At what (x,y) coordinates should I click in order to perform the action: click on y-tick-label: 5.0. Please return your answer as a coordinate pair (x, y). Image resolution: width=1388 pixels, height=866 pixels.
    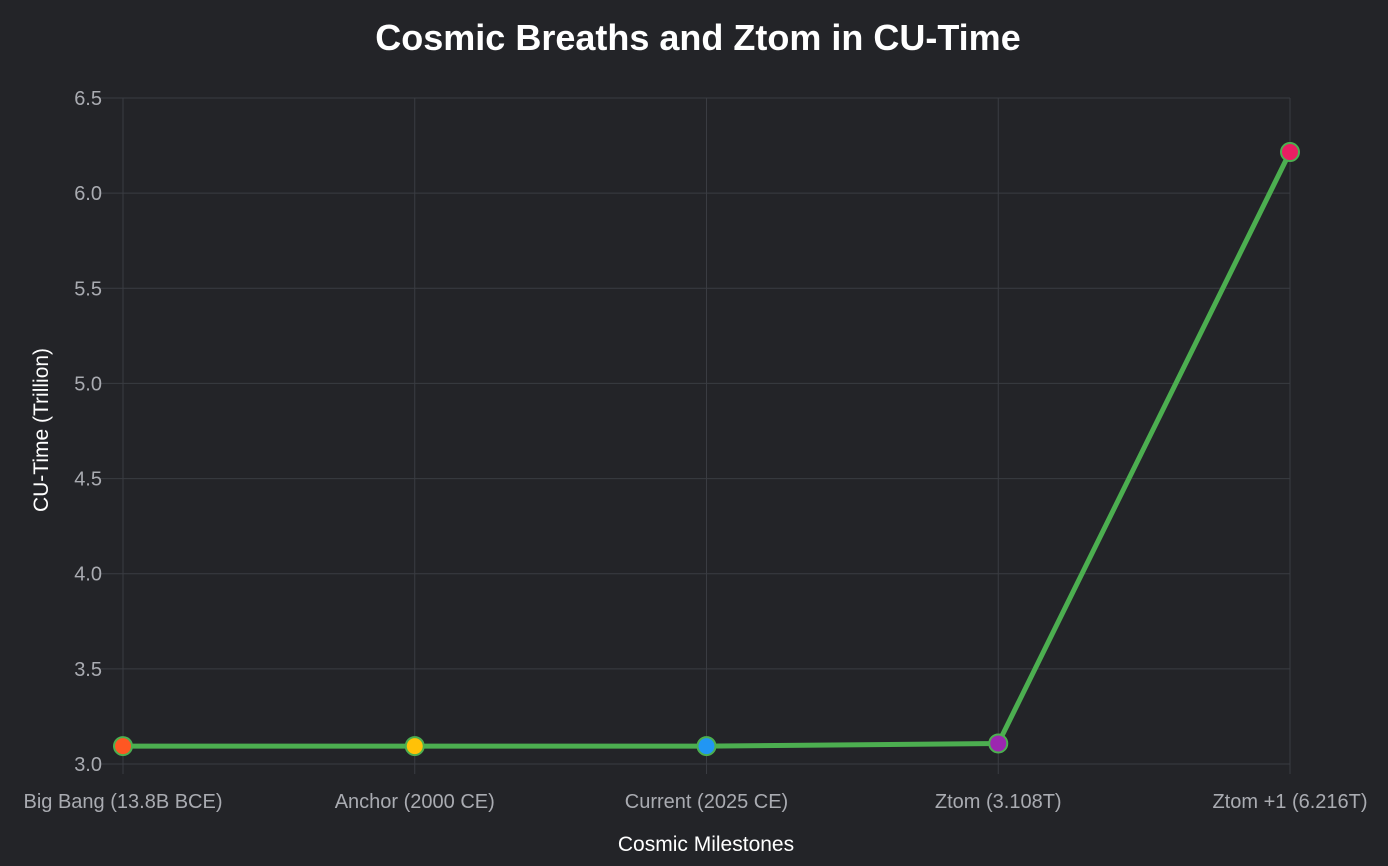
    Looking at the image, I should click on (88, 384).